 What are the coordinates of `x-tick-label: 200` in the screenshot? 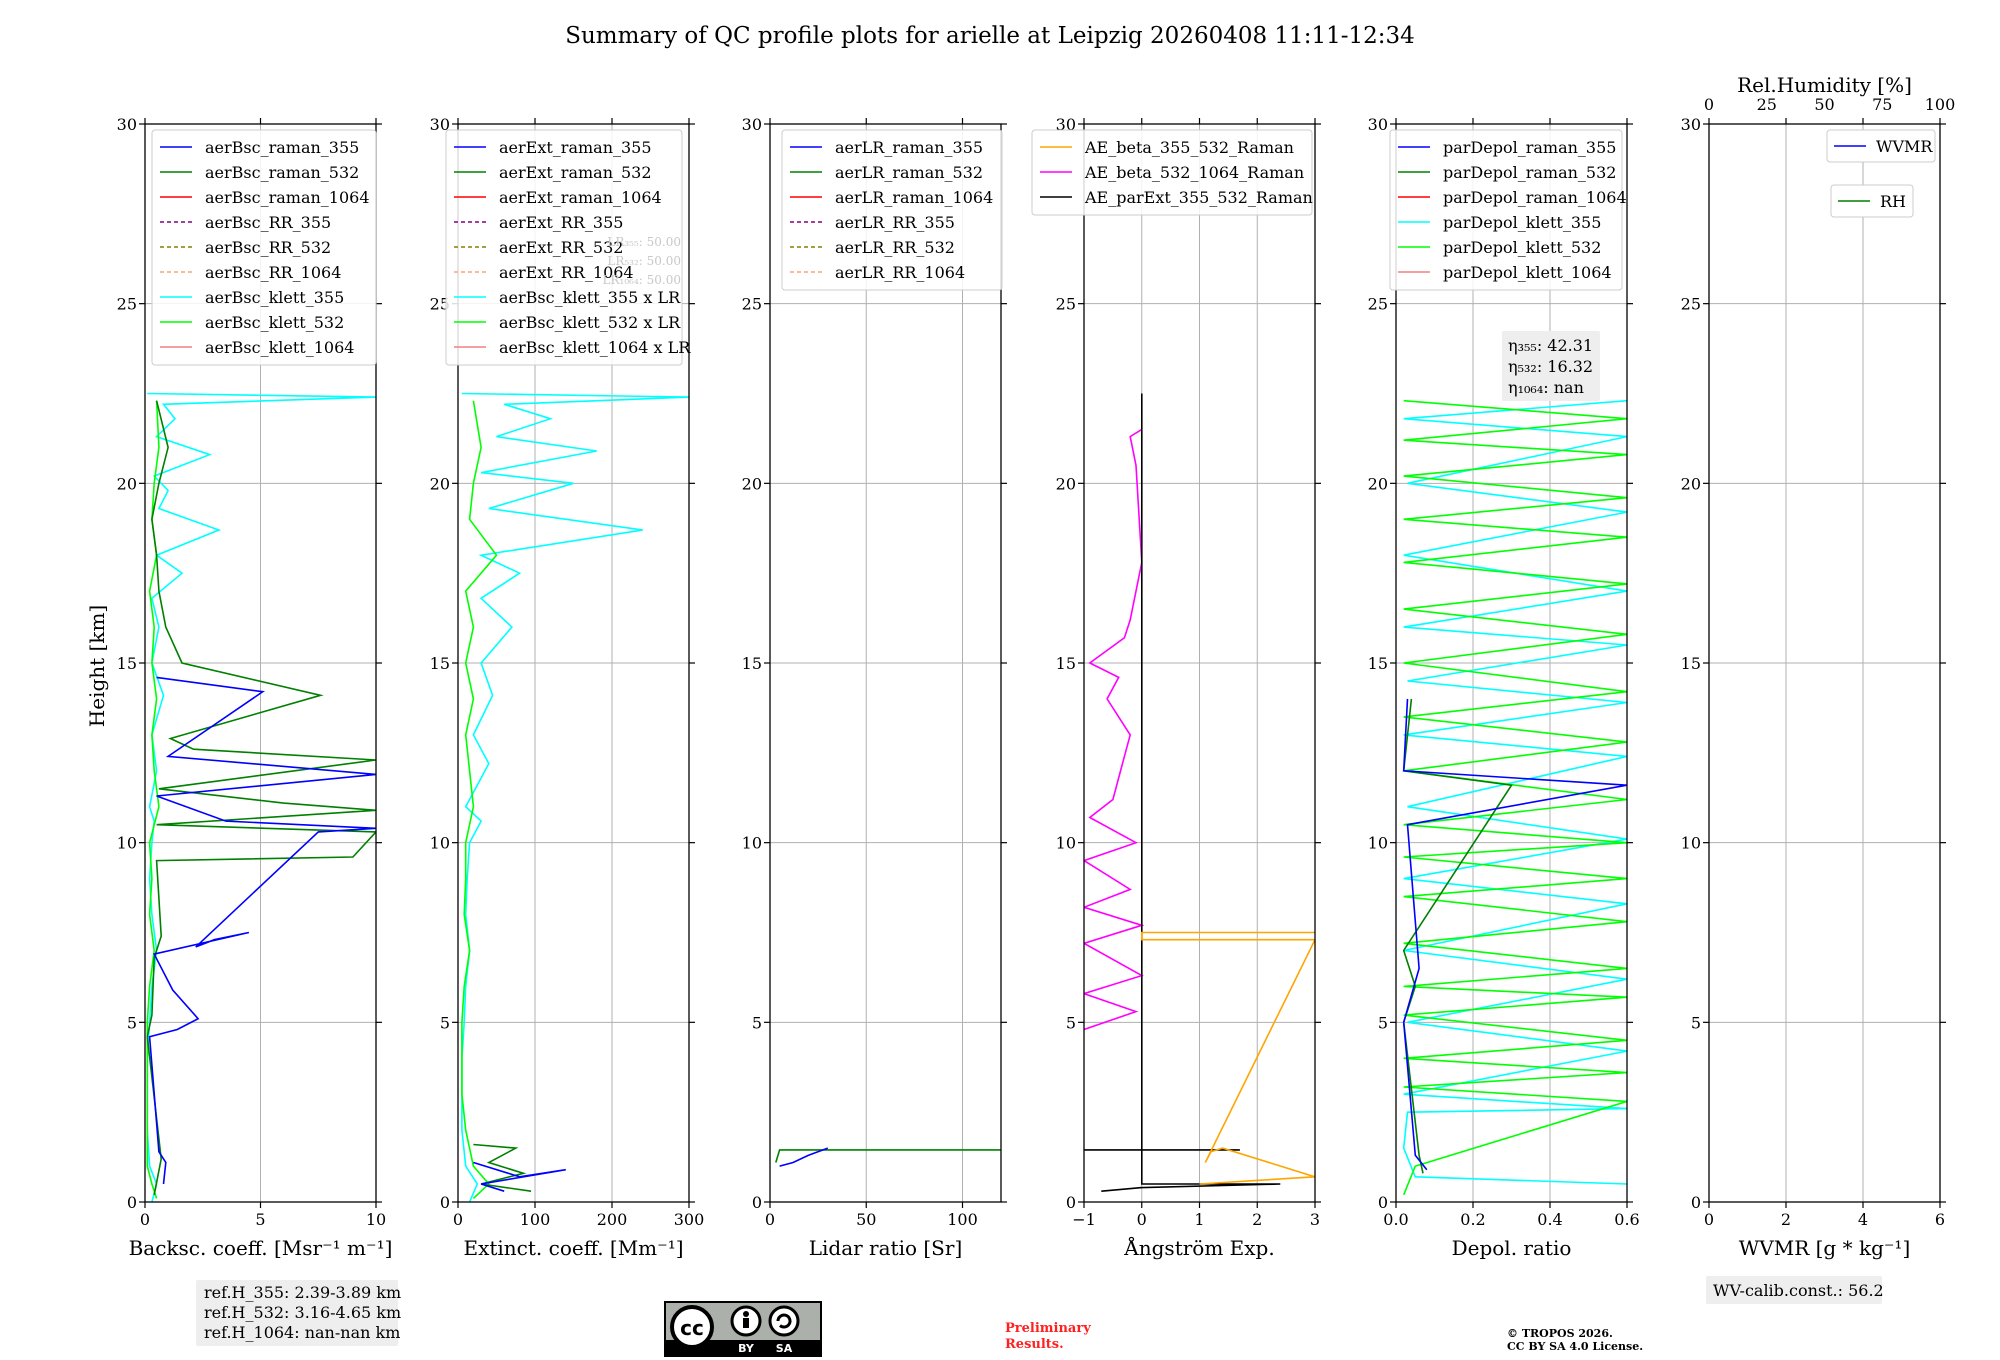 It's located at (612, 1219).